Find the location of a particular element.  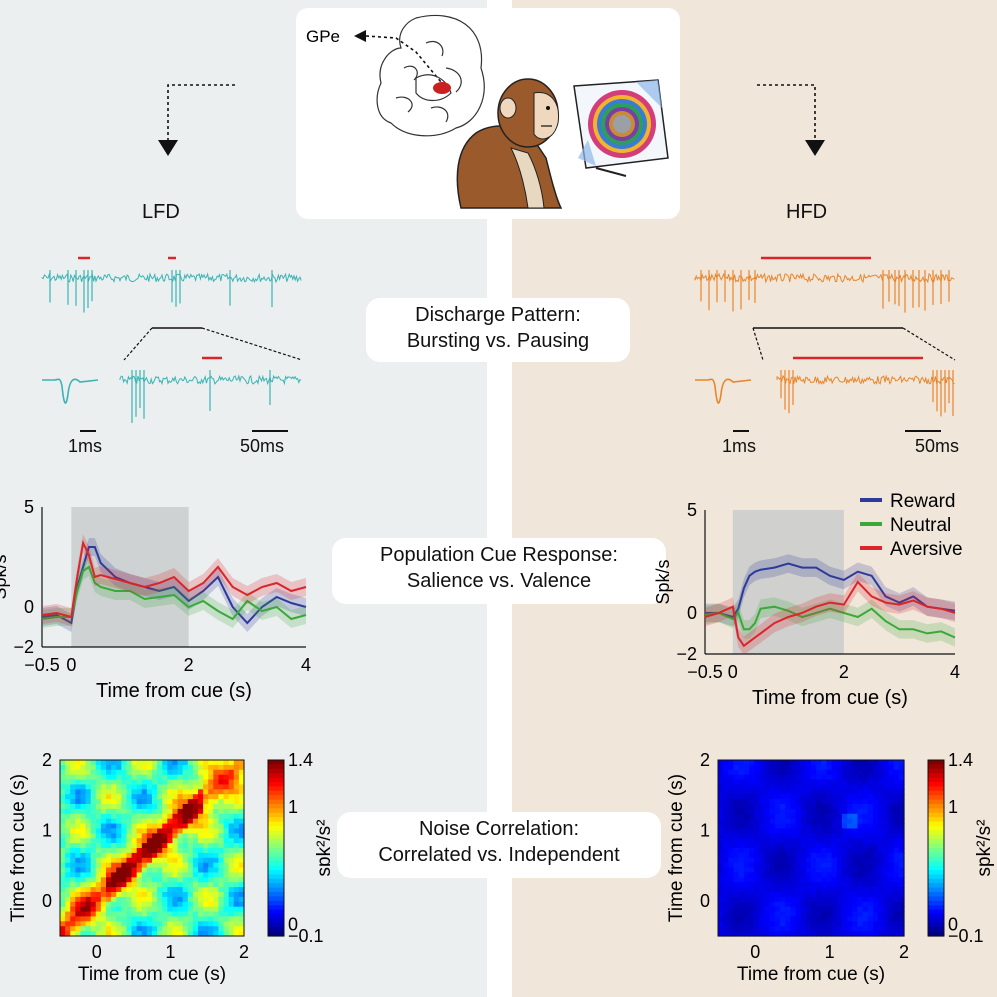

legend-label: Aversive is located at coordinates (926, 549).